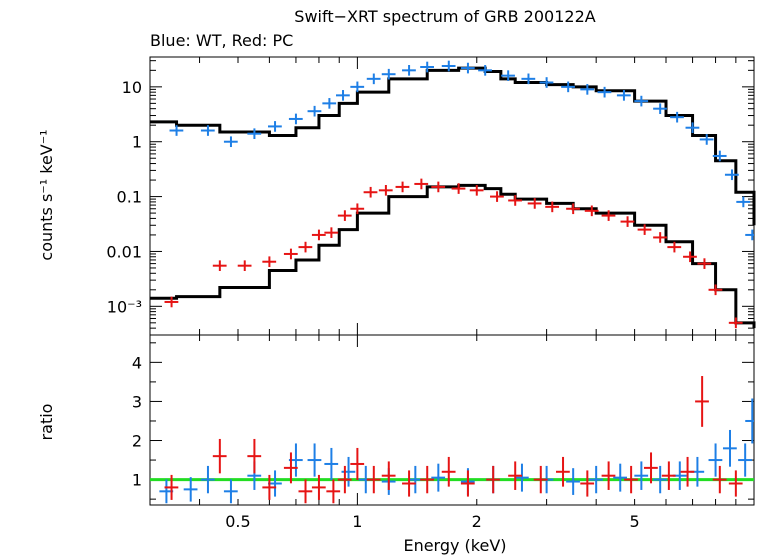 The image size is (758, 556). What do you see at coordinates (46, 194) in the screenshot?
I see `spectrum-y-axis-label: counts s⁻¹ keV⁻¹` at bounding box center [46, 194].